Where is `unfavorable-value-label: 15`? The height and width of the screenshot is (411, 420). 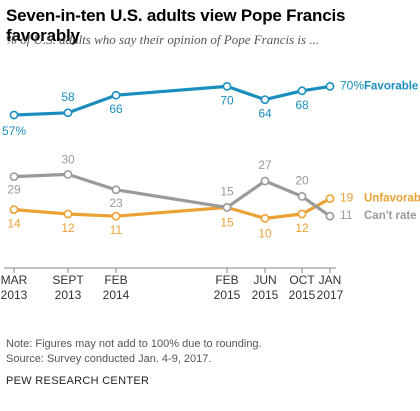 unfavorable-value-label: 15 is located at coordinates (227, 222).